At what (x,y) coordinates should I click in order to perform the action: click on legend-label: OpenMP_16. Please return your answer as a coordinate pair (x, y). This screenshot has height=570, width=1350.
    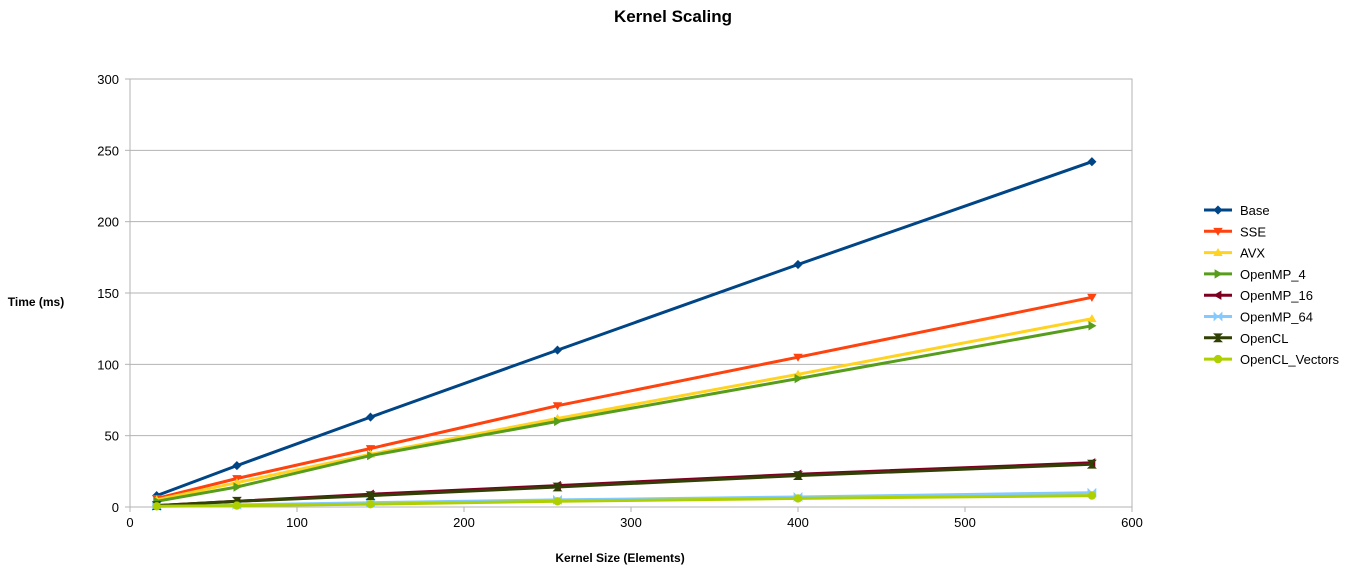
    Looking at the image, I should click on (1276, 295).